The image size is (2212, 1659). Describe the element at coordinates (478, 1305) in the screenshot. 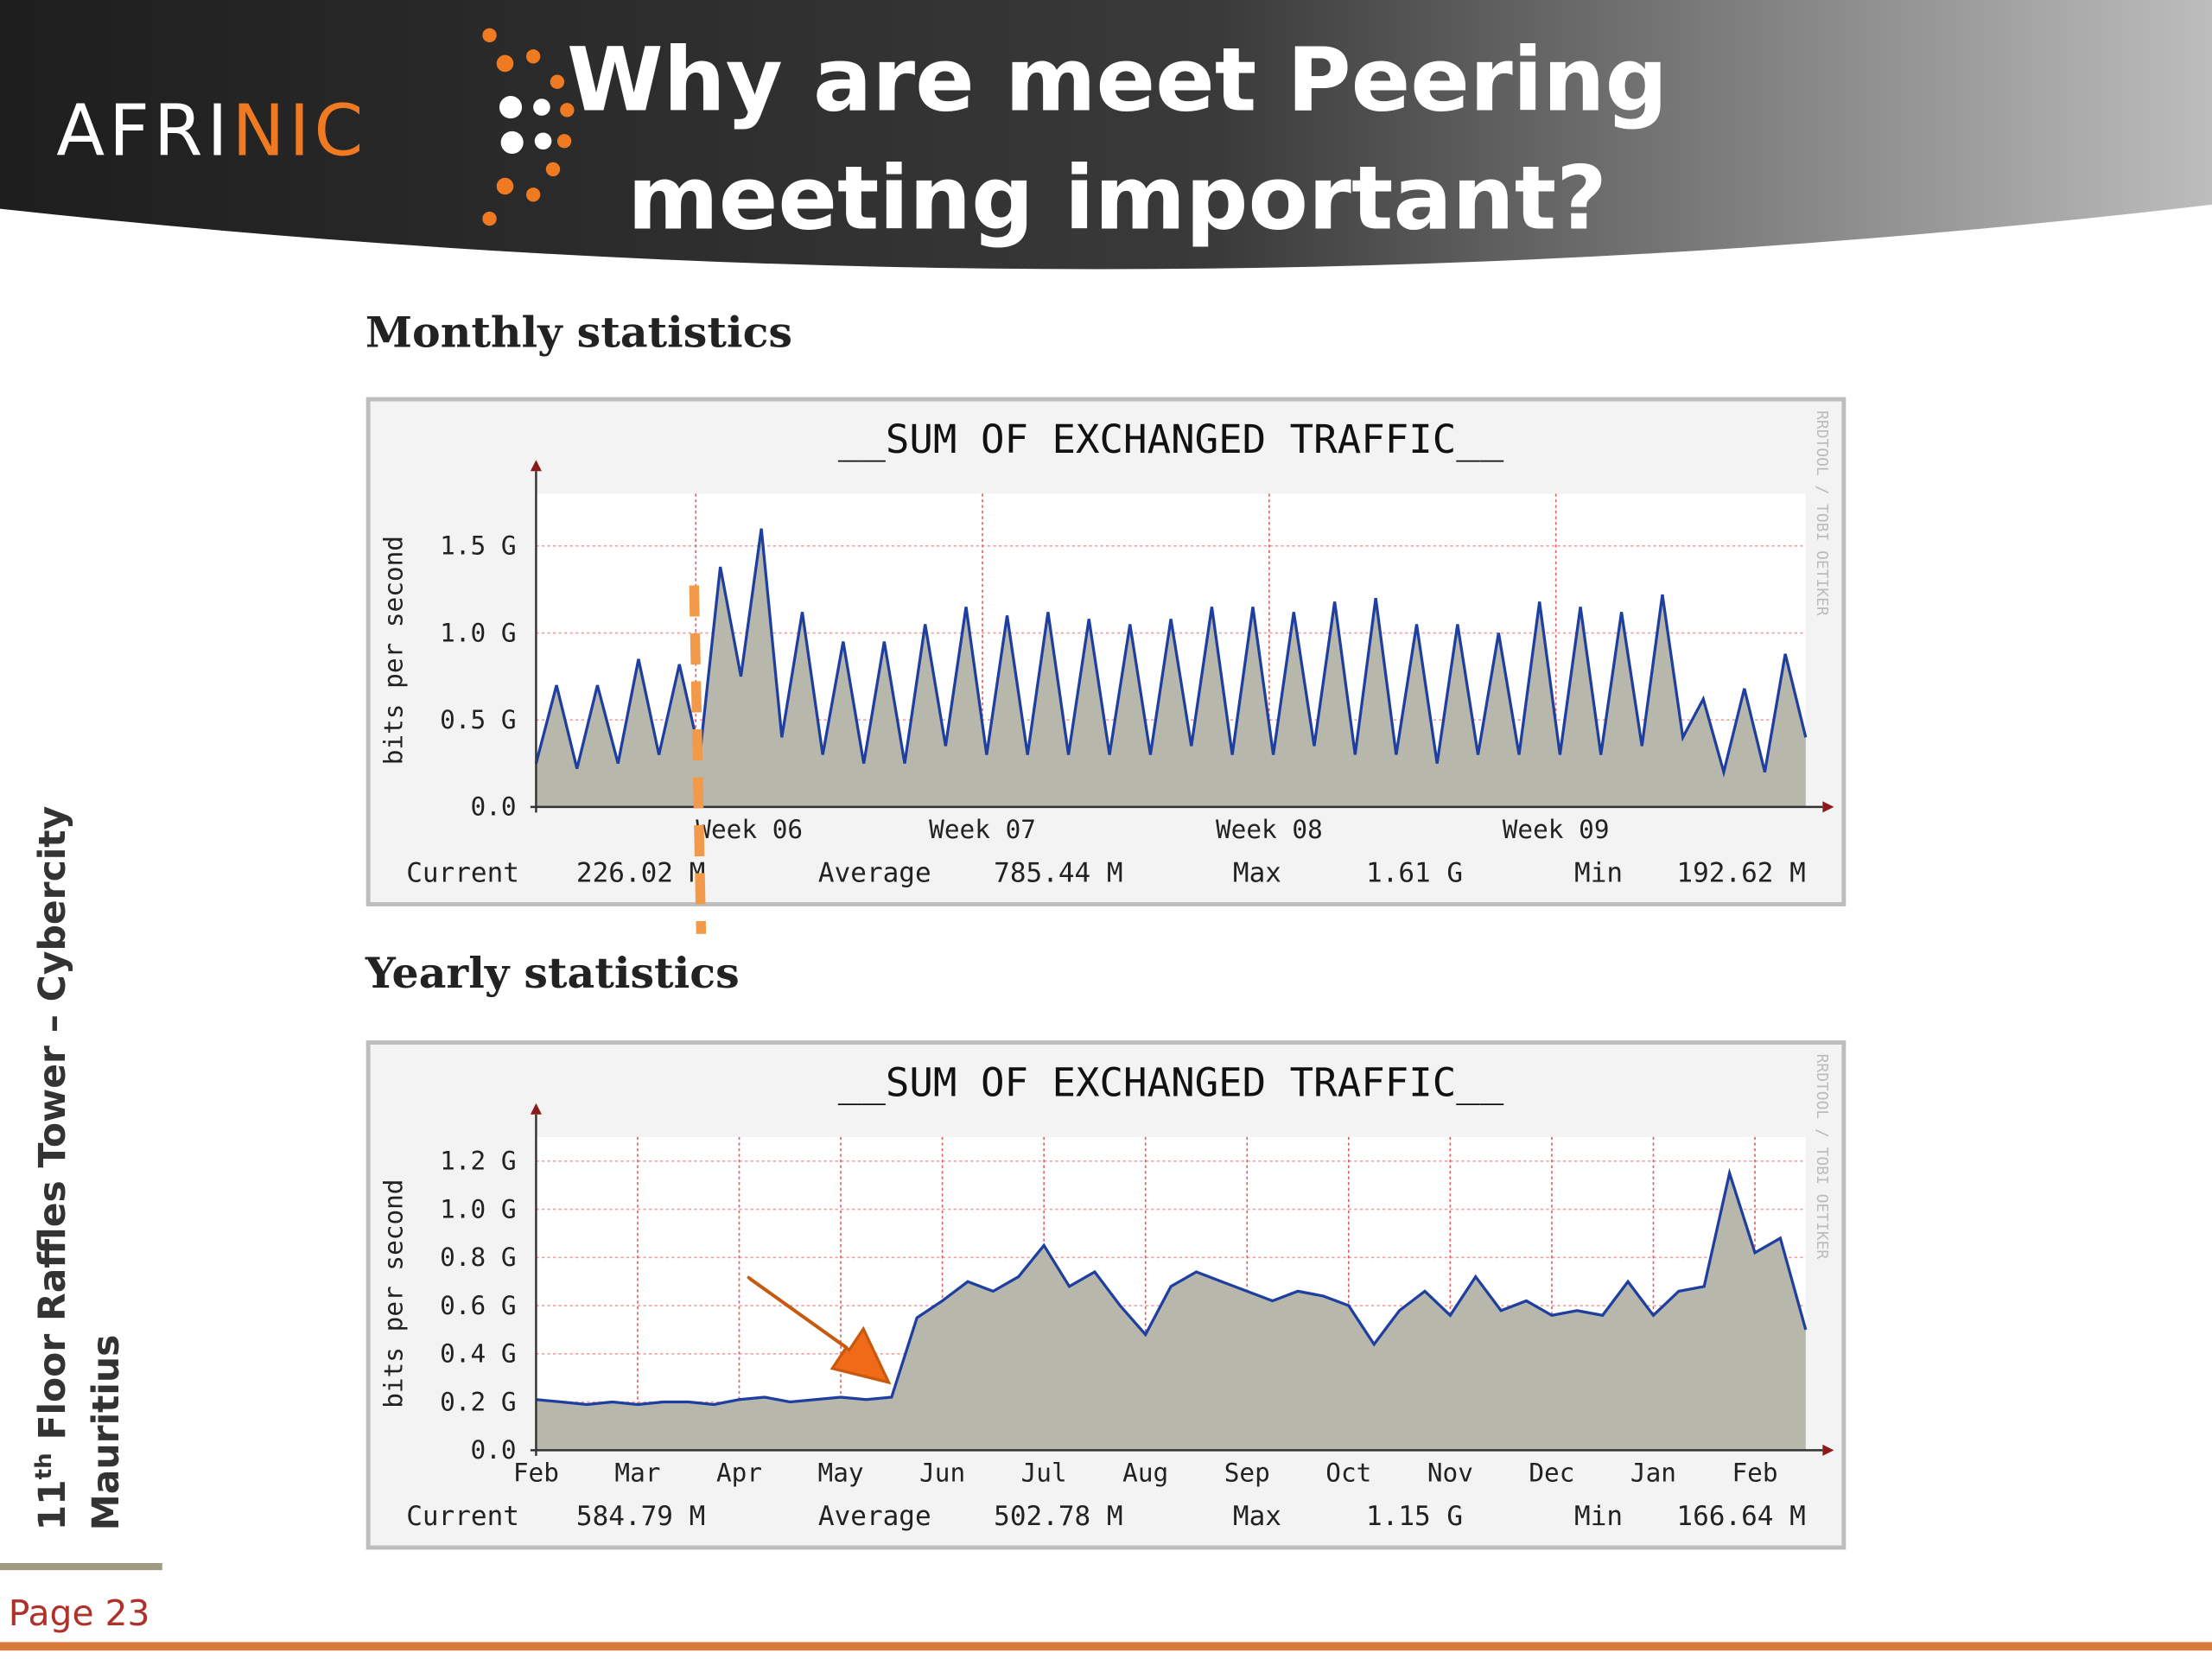

I see `y-tick-label: 0.6 G` at that location.